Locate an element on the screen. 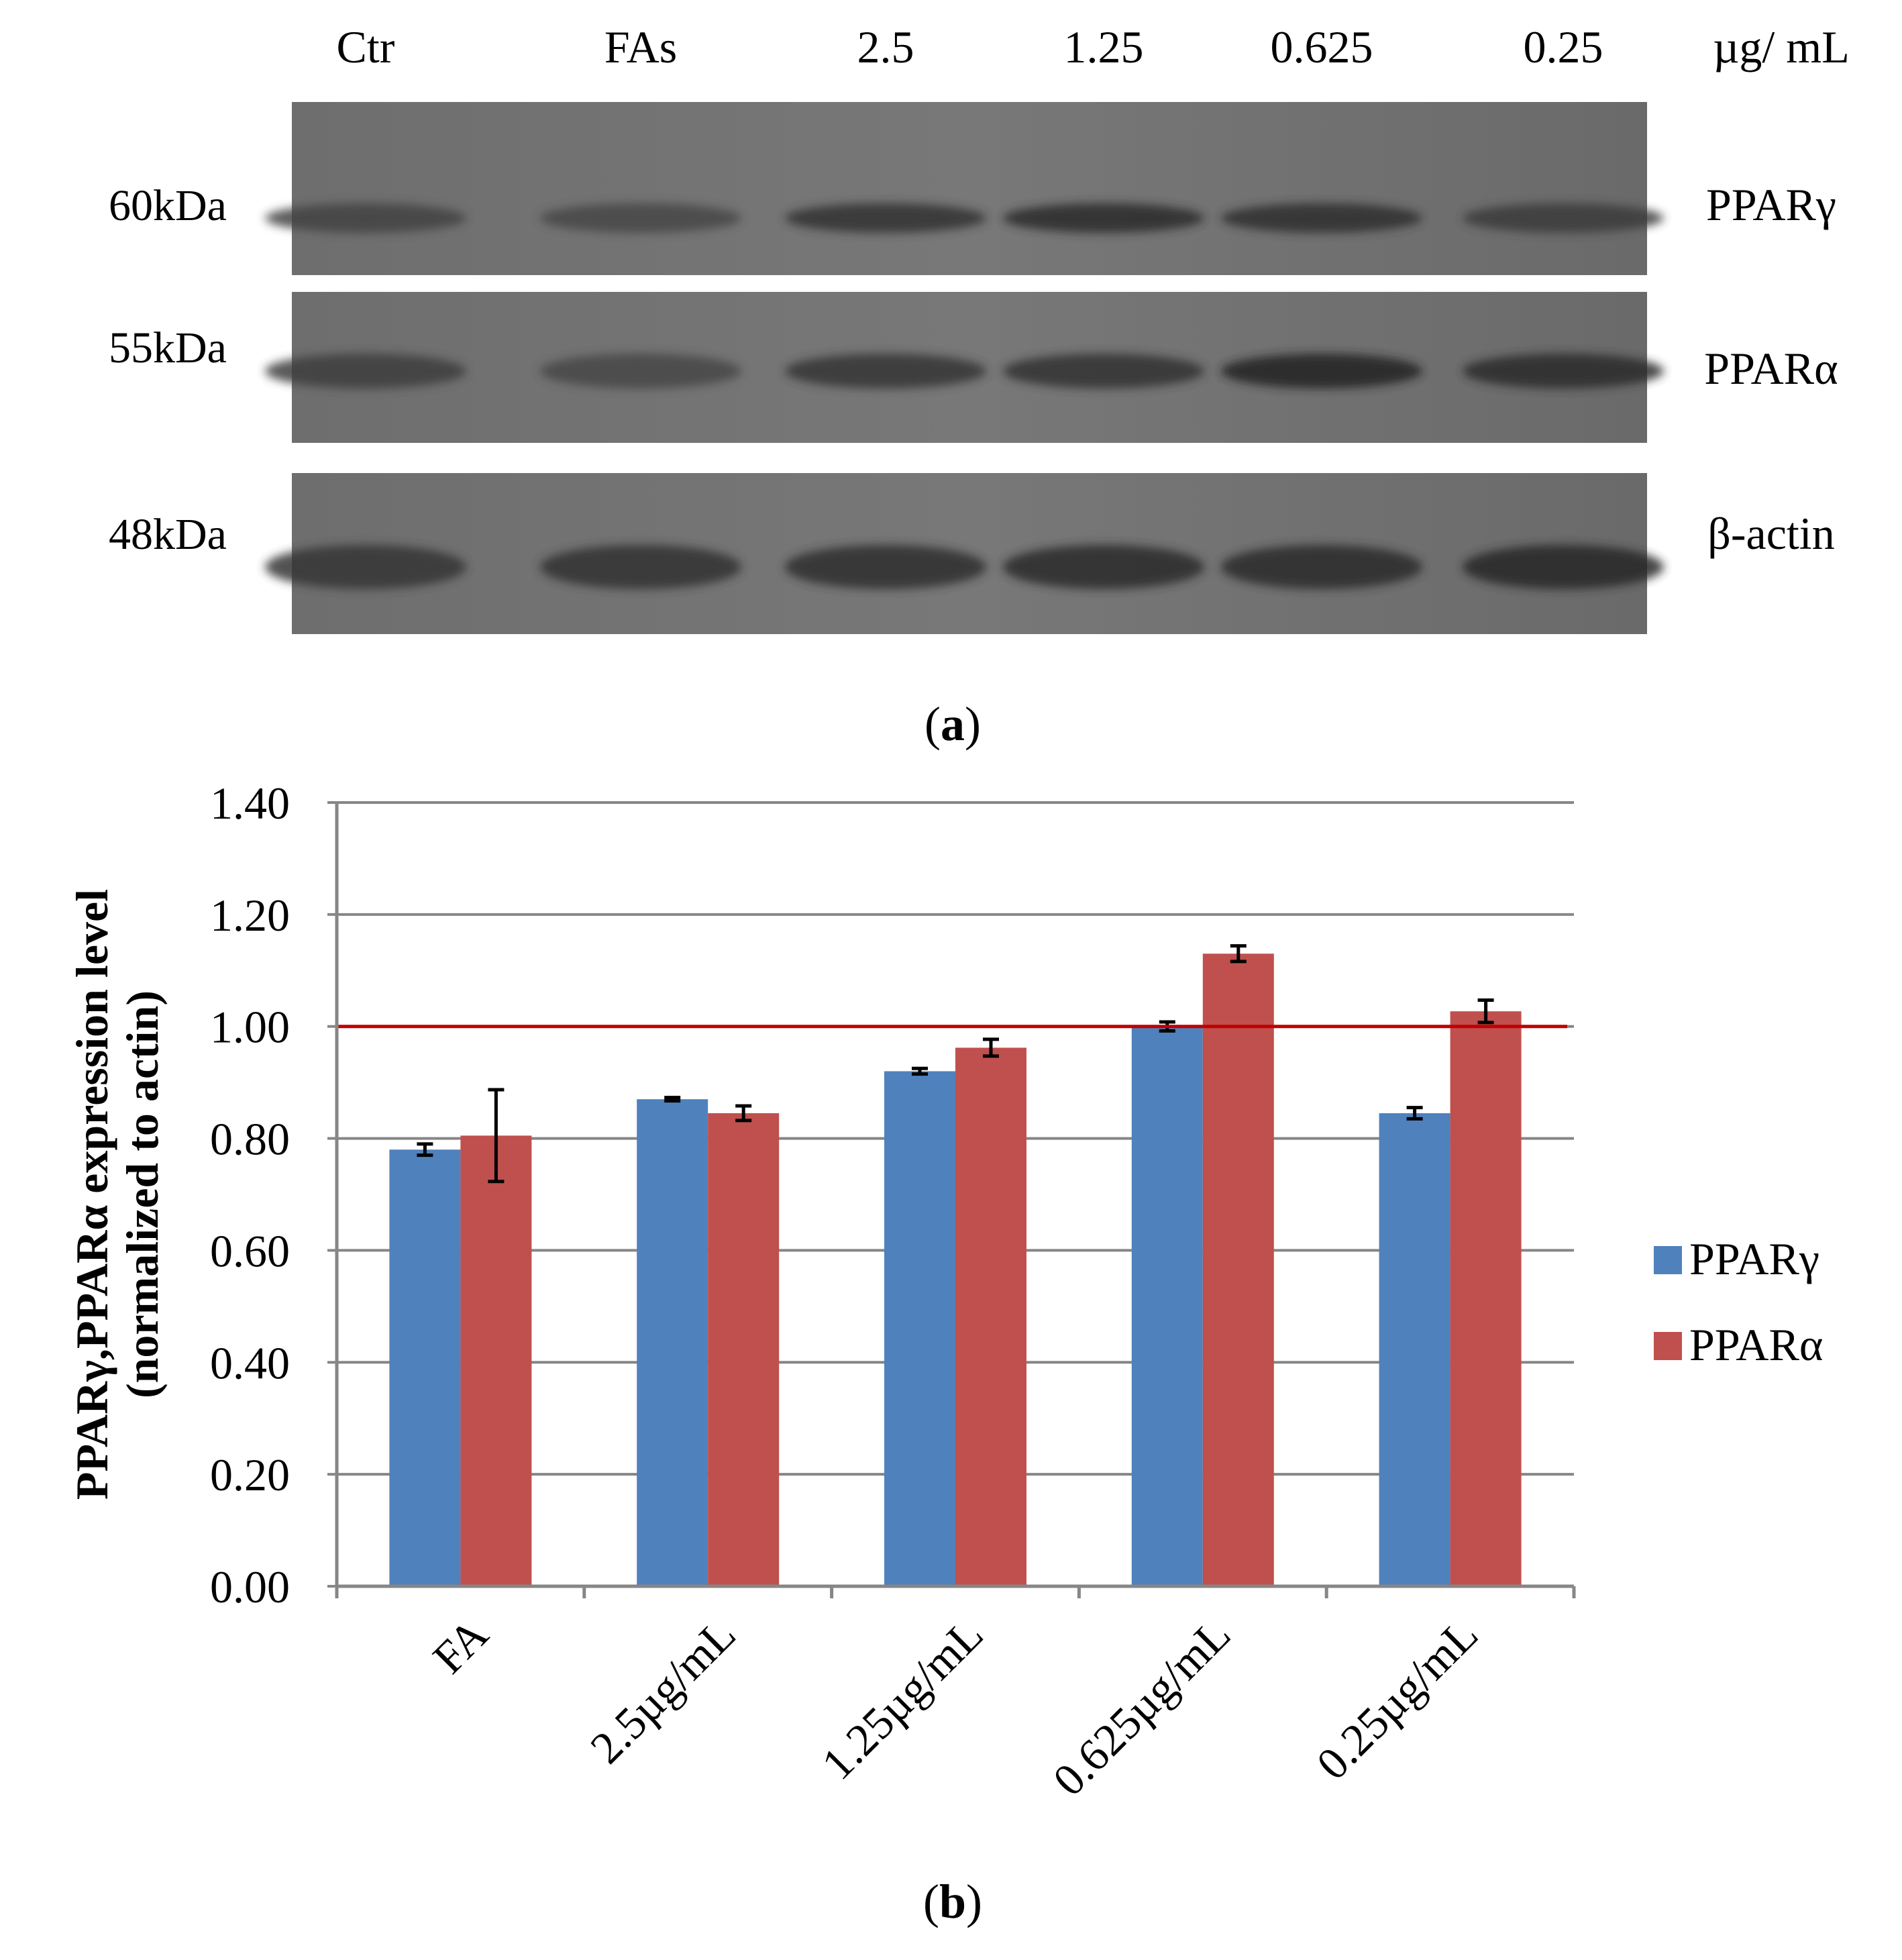 The width and height of the screenshot is (1902, 1960). x-tick-labels: FA 2.5µg/mL 1.25µg/mL 0.625µg/mL 0.25µg/mL is located at coordinates (955, 1707).